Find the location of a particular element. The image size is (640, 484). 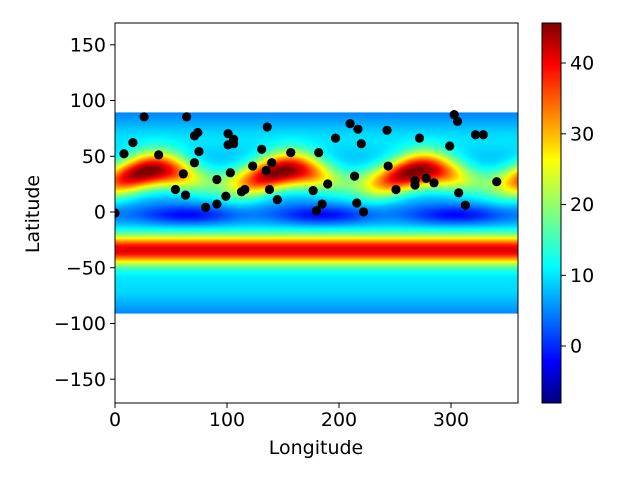

colorbar-tick-label: 30 is located at coordinates (582, 135).